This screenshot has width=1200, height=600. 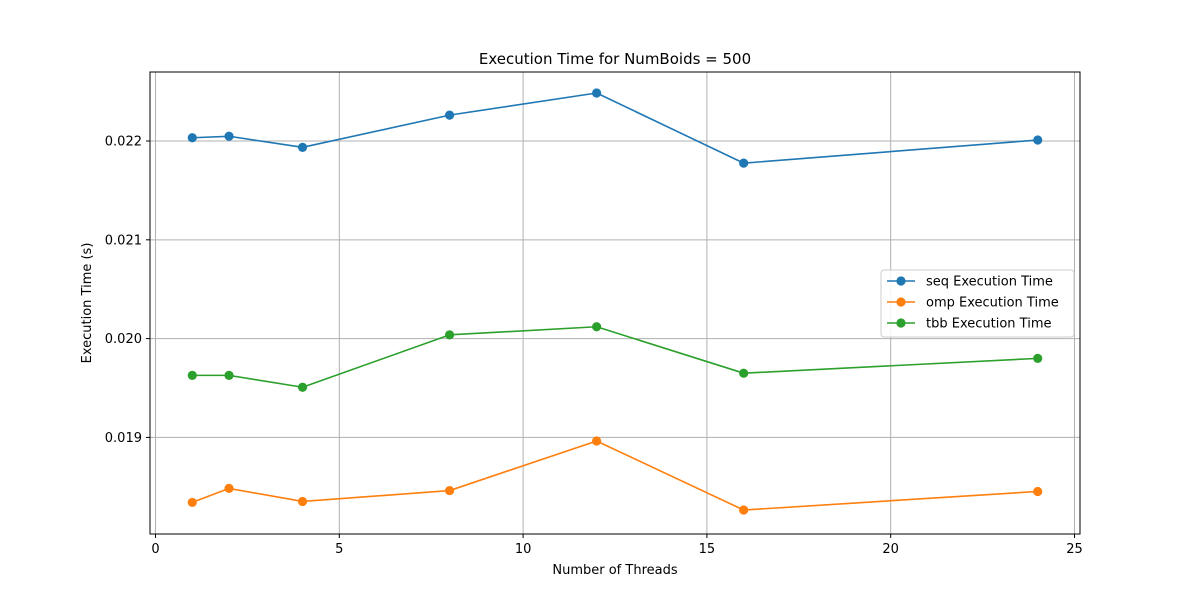 What do you see at coordinates (988, 324) in the screenshot?
I see `legend-label: tbb Execution Time` at bounding box center [988, 324].